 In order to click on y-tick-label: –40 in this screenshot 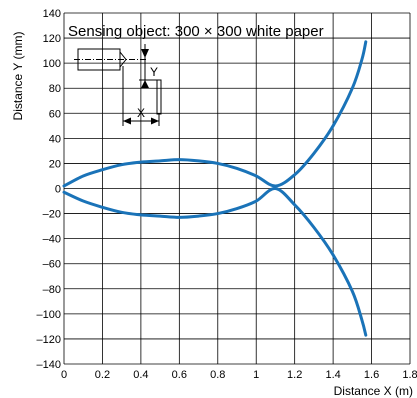, I will do `click(52, 240)`.